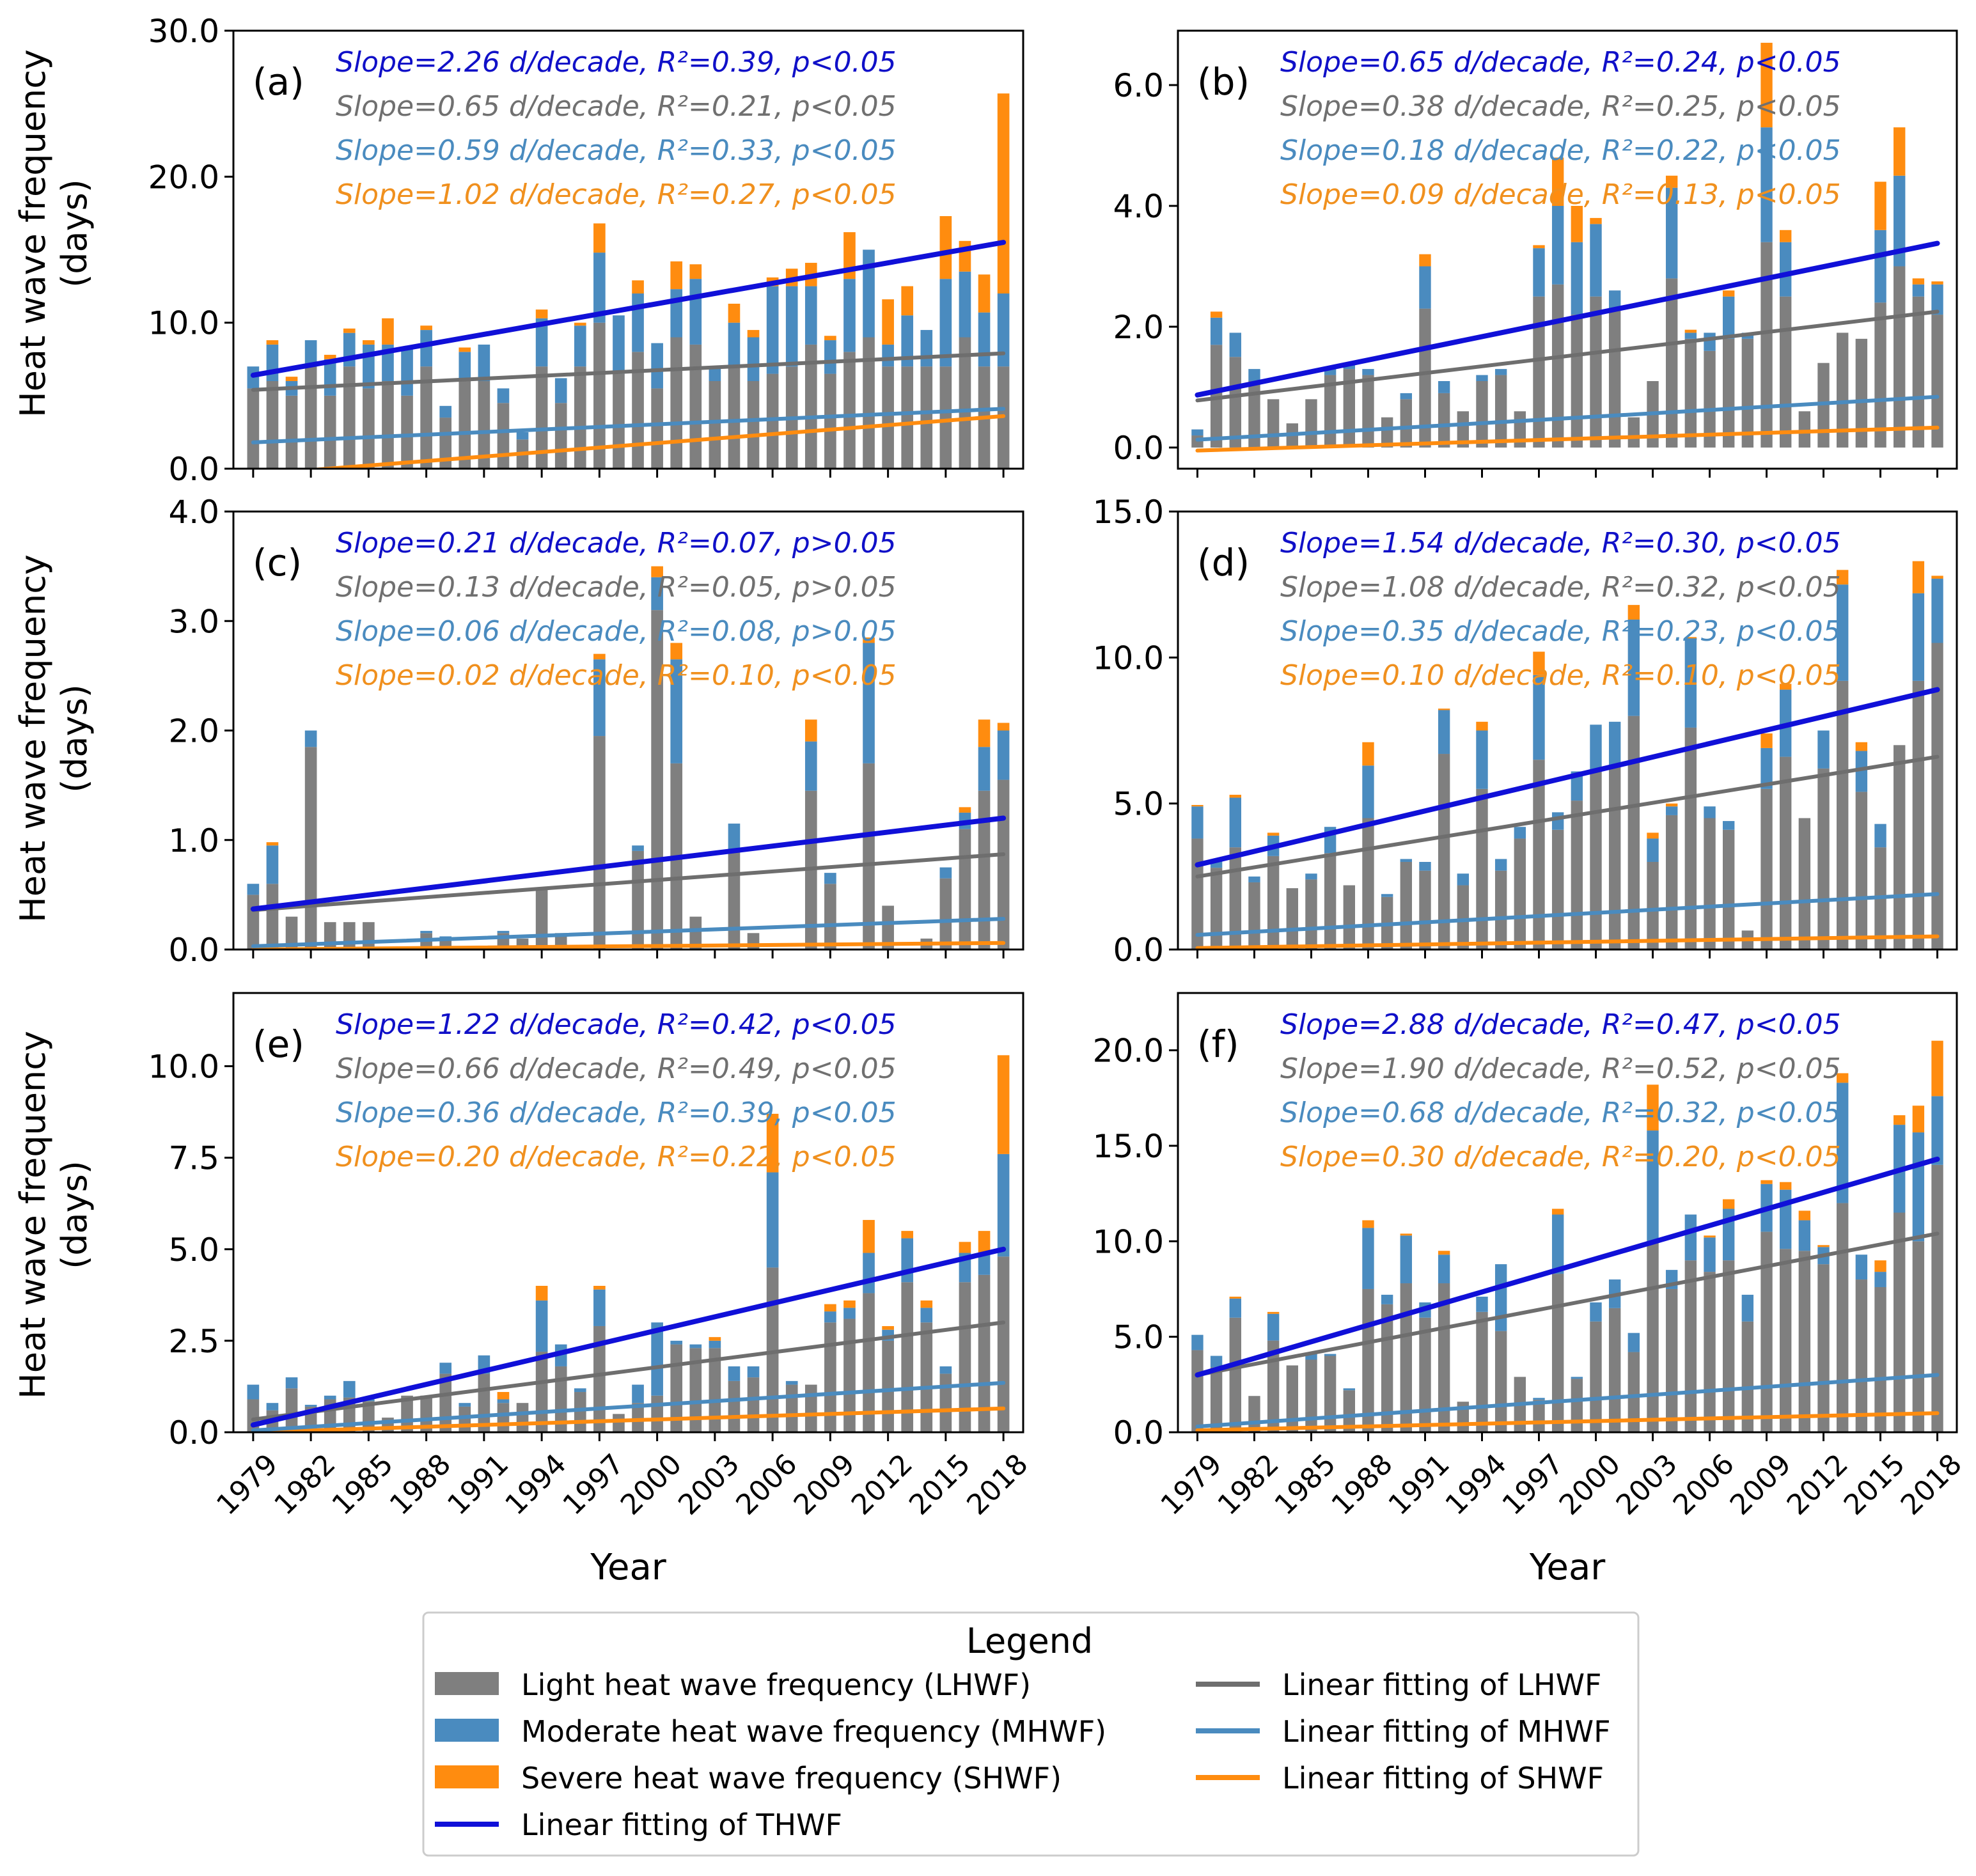 The width and height of the screenshot is (1976, 1876). Describe the element at coordinates (1560, 106) in the screenshot. I see `stat-line: Slope=0.38 d/decade, R²=0.25, p<0.05` at that location.